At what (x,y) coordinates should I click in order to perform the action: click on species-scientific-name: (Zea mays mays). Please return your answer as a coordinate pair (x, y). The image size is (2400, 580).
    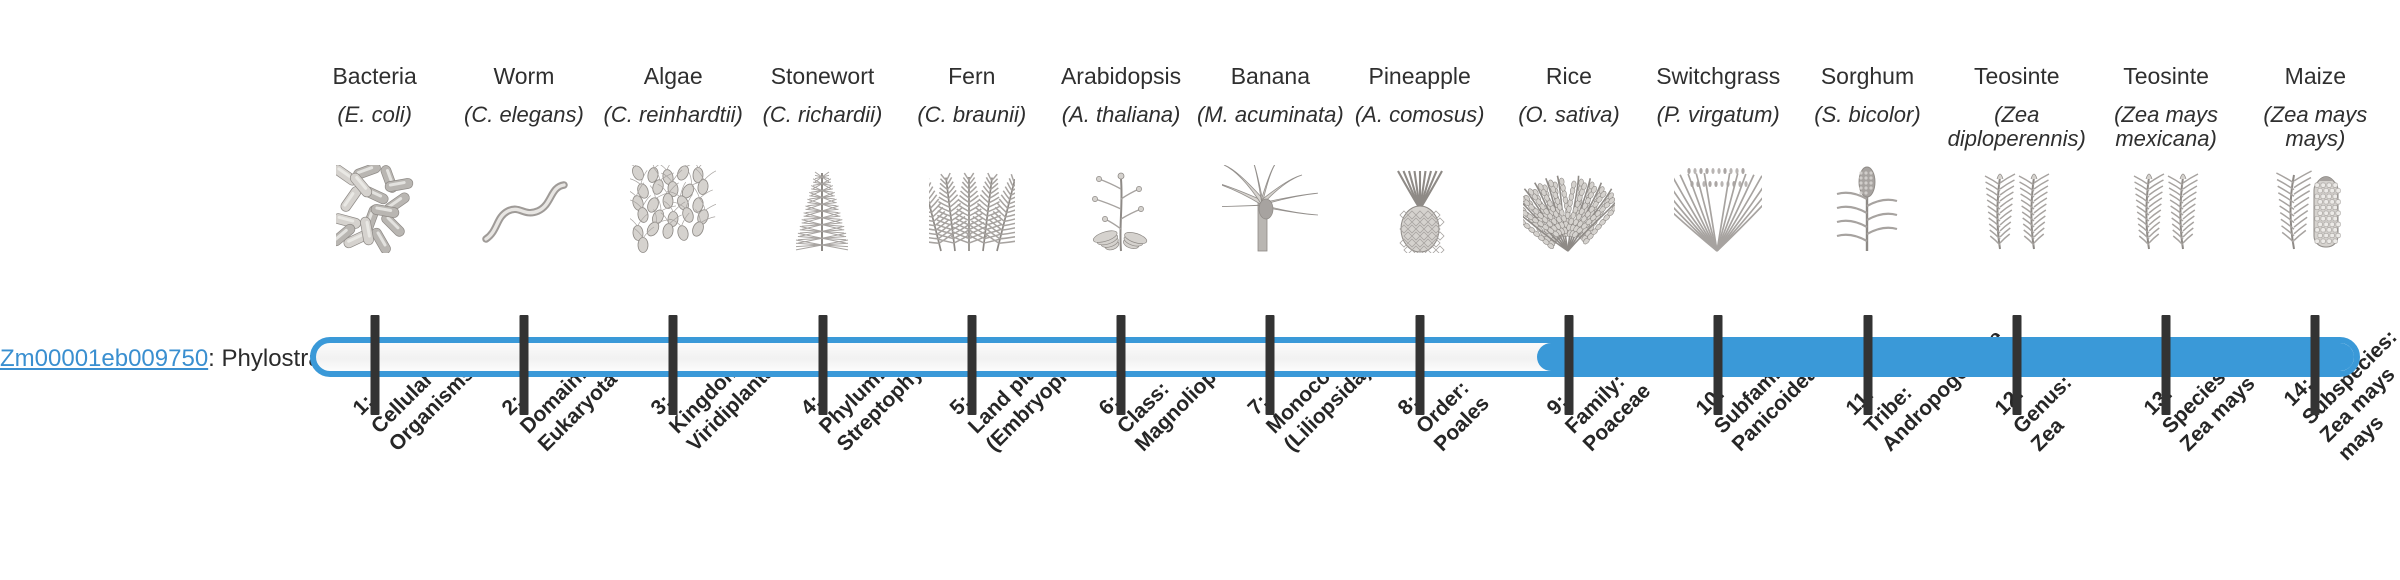
    Looking at the image, I should click on (2315, 126).